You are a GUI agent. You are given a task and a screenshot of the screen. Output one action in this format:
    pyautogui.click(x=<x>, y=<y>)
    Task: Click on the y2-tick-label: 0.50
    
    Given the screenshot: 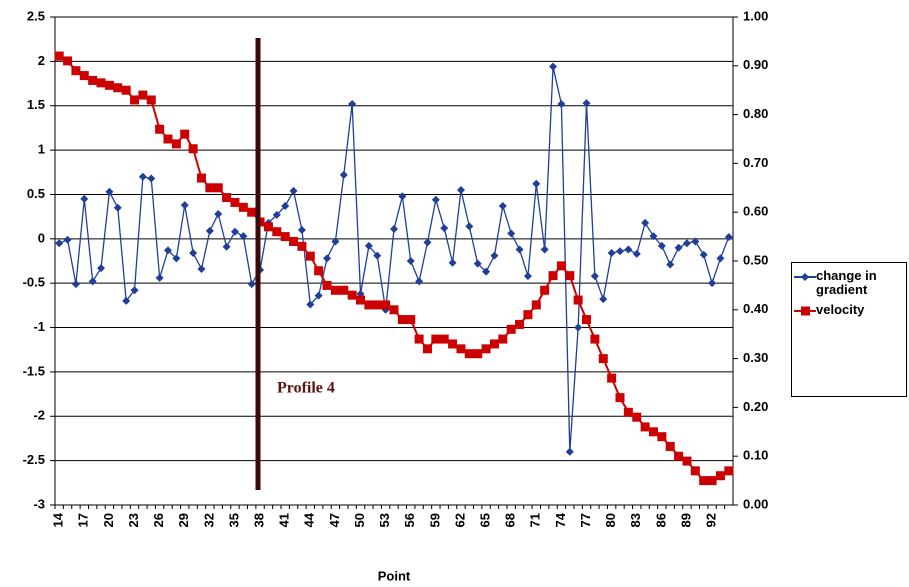 What is the action you would take?
    pyautogui.click(x=755, y=259)
    